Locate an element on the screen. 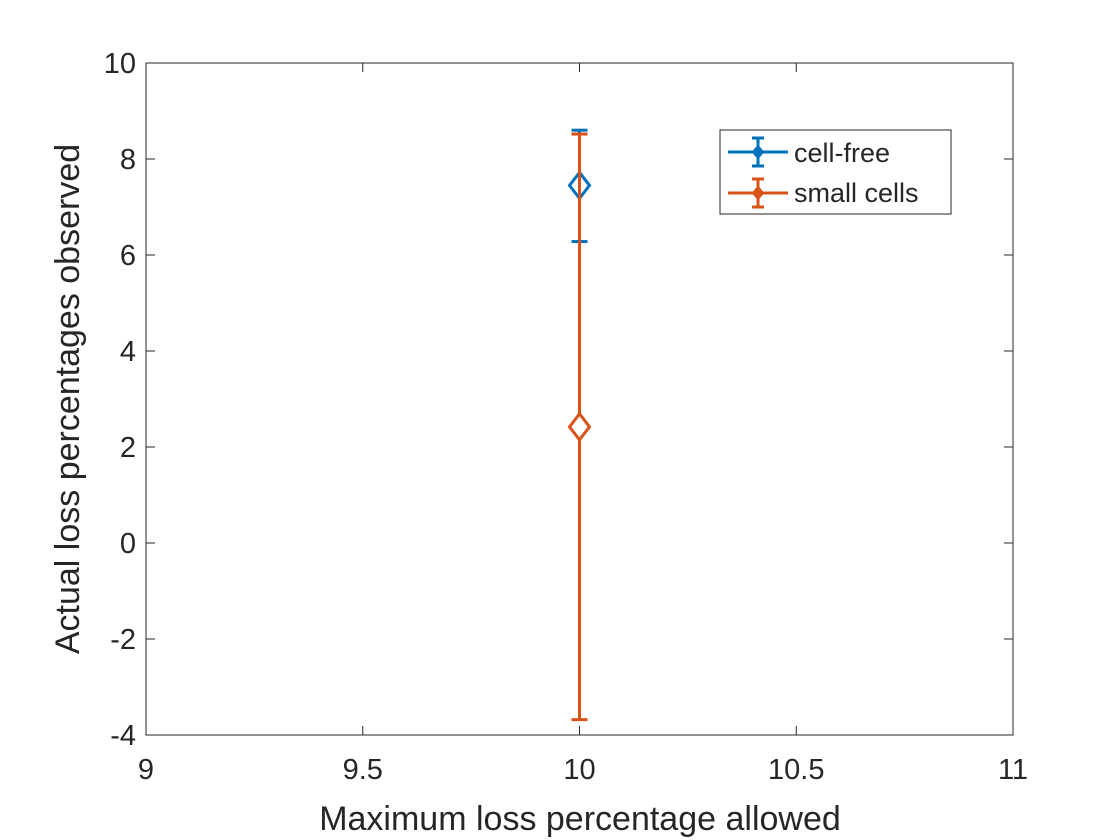  x-tick-label: 9.5 is located at coordinates (363, 770).